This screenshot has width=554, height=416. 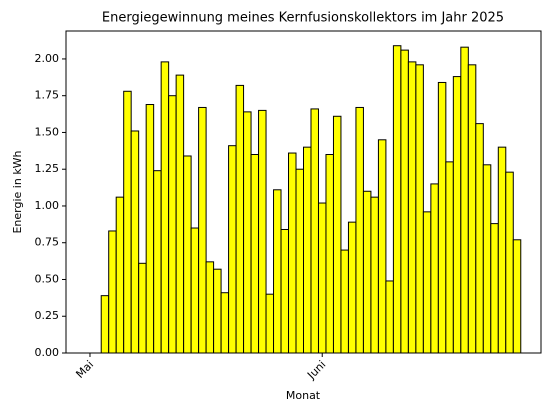 What do you see at coordinates (47, 242) in the screenshot?
I see `y-tick-label: 0.75` at bounding box center [47, 242].